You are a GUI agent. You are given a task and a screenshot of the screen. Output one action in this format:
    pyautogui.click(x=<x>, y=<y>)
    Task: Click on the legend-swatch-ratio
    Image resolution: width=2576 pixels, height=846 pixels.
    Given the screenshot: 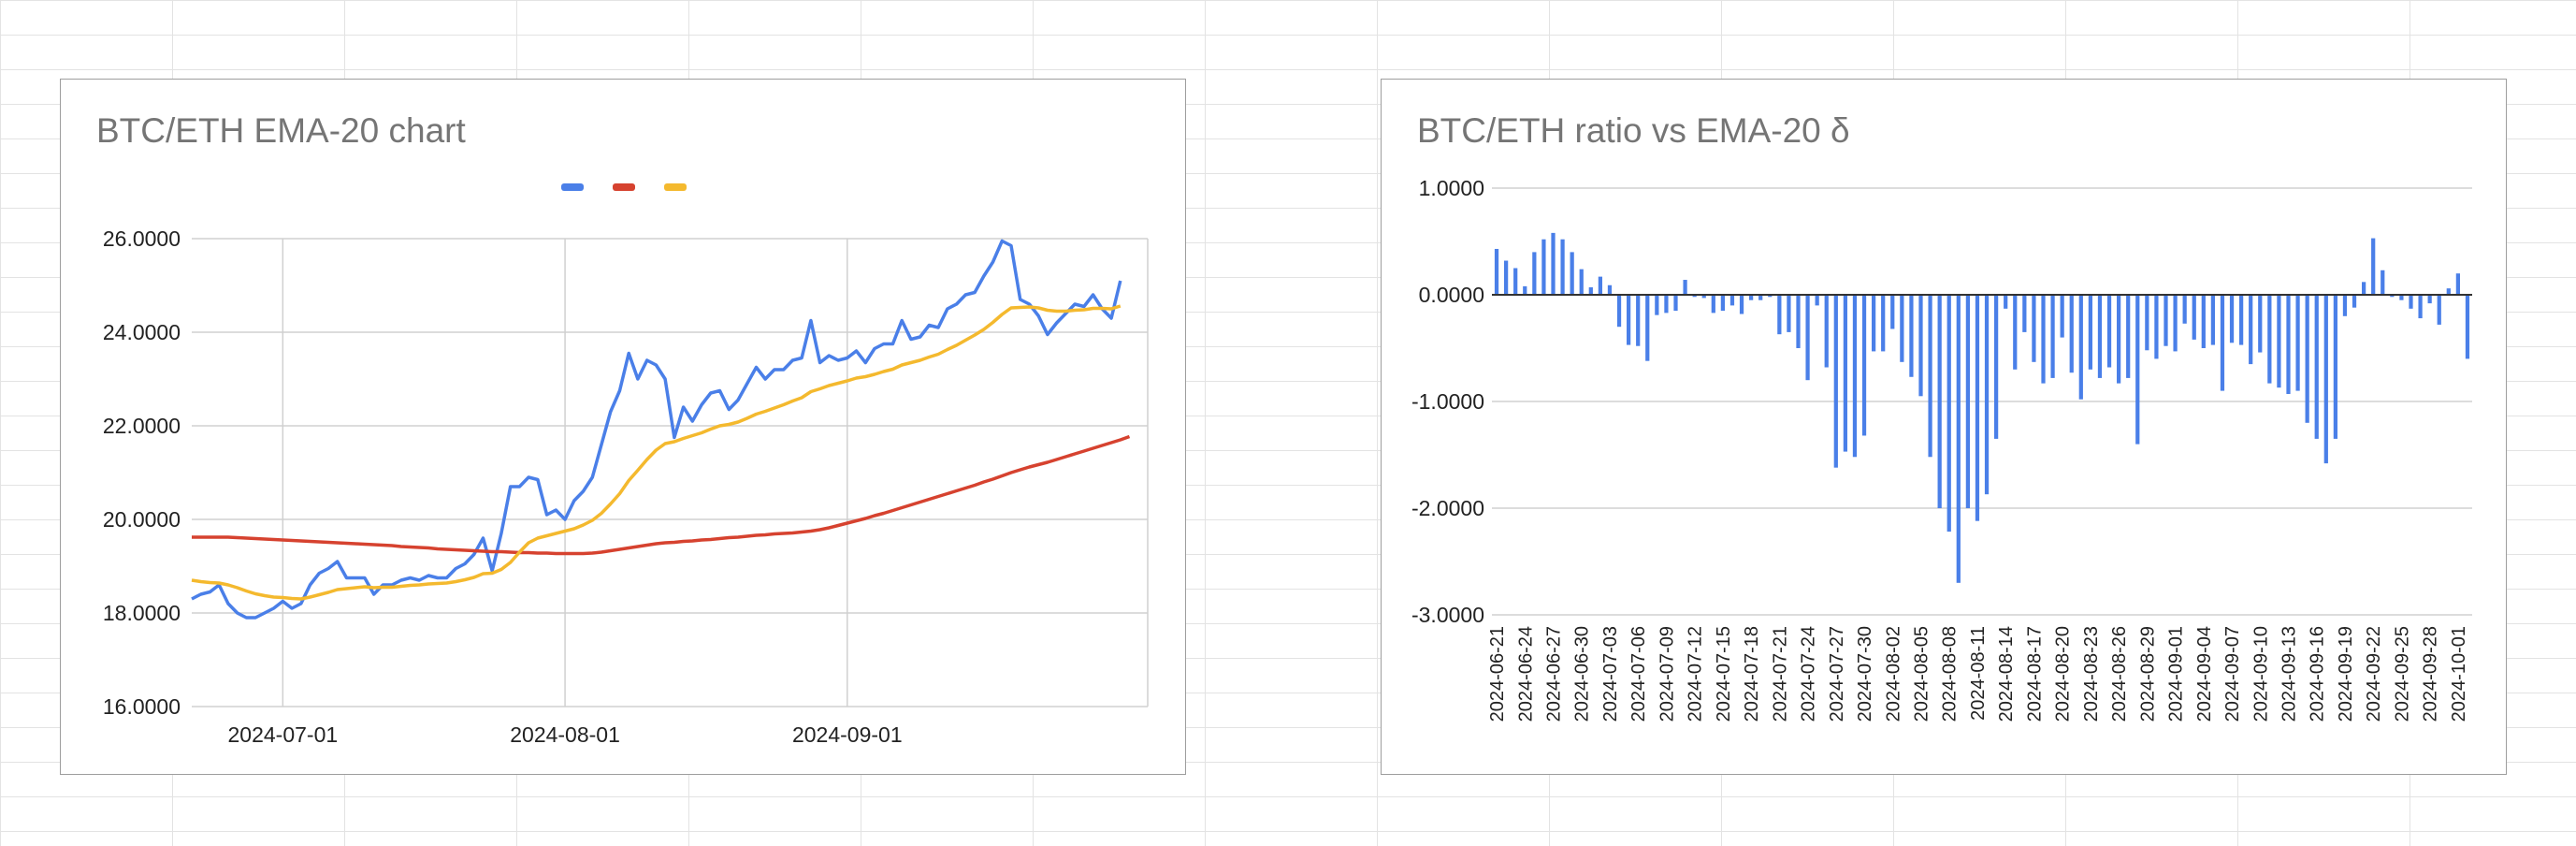 What is the action you would take?
    pyautogui.click(x=572, y=187)
    